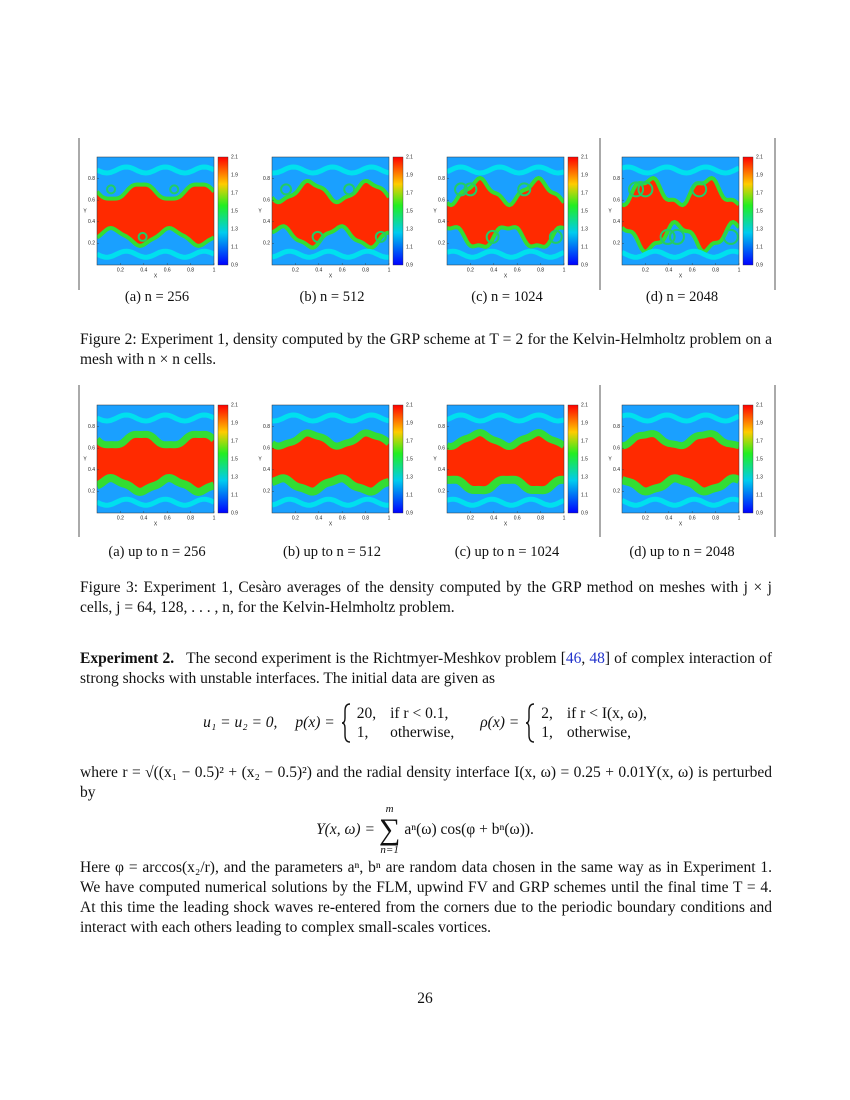 The height and width of the screenshot is (1100, 850). What do you see at coordinates (597, 658) in the screenshot?
I see `citation: 48` at bounding box center [597, 658].